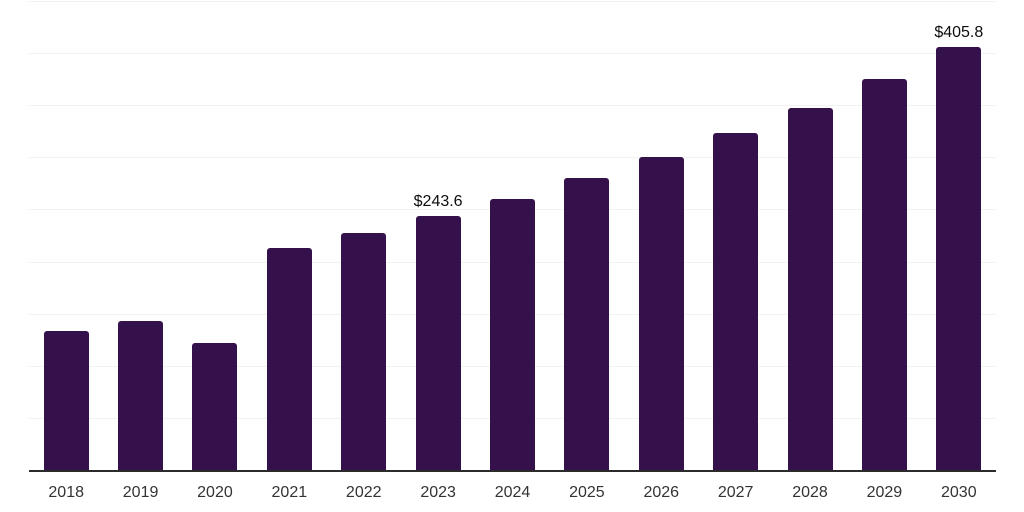 The width and height of the screenshot is (1024, 512). Describe the element at coordinates (959, 258) in the screenshot. I see `bar-2030` at that location.